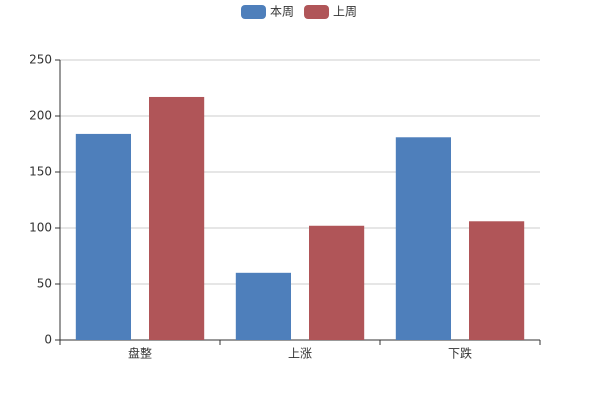  What do you see at coordinates (300, 353) in the screenshot?
I see `x-tick-label: 上涨` at bounding box center [300, 353].